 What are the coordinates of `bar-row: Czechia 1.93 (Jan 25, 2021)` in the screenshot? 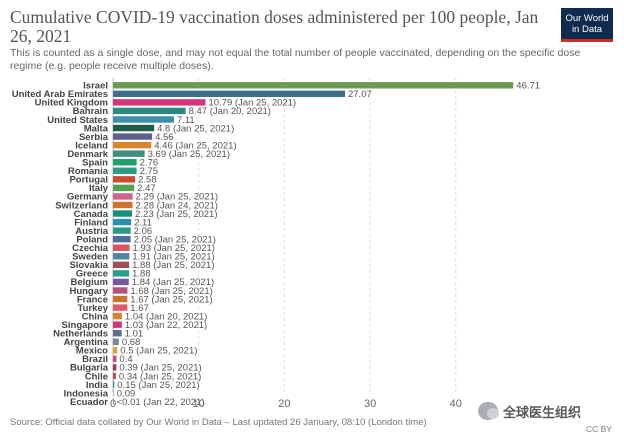 It's located at (143, 248).